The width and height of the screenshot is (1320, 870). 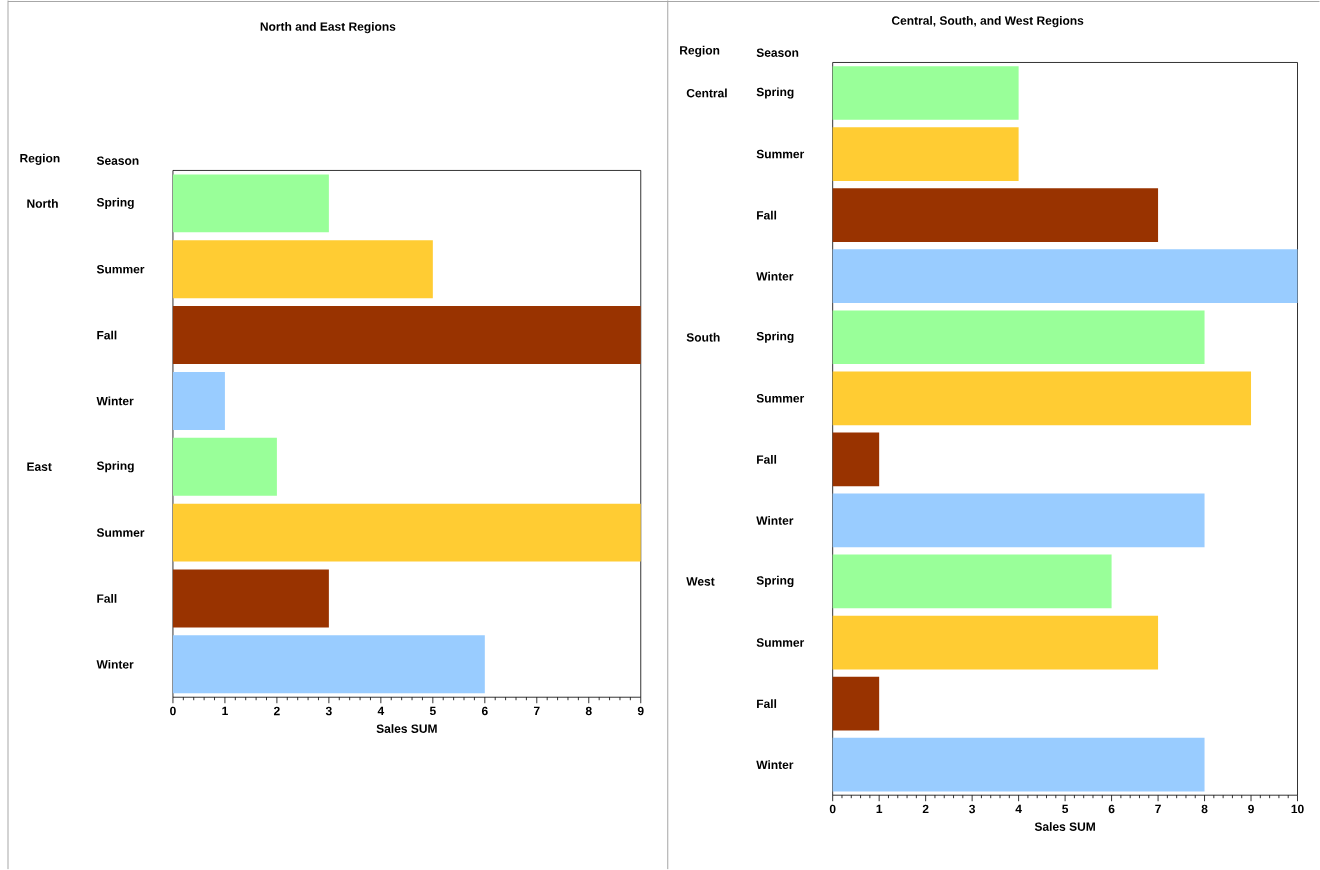 What do you see at coordinates (42, 203) in the screenshot?
I see `text: North` at bounding box center [42, 203].